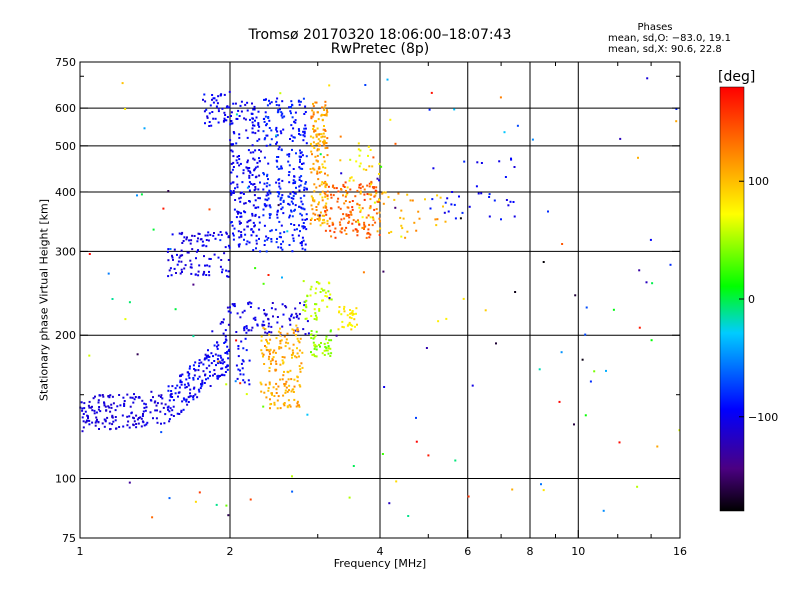 The image size is (800, 600). Describe the element at coordinates (65, 335) in the screenshot. I see `y-tick-label: 200` at that location.